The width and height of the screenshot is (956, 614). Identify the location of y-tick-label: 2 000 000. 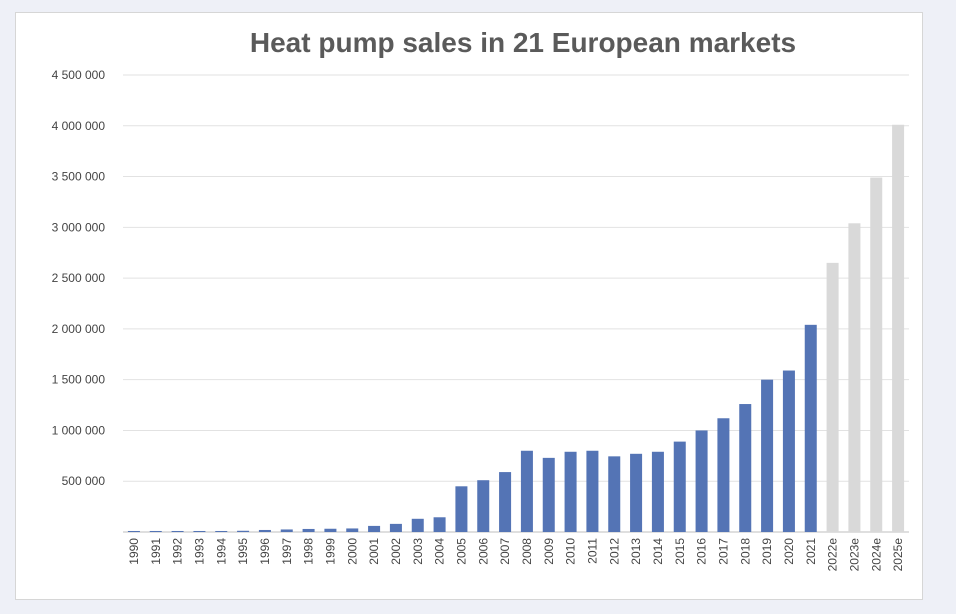
(79, 329).